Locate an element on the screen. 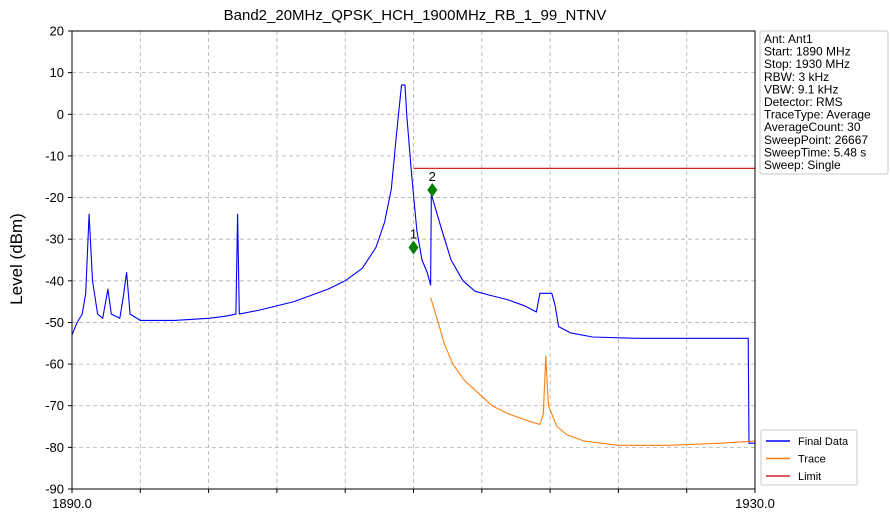 The height and width of the screenshot is (519, 891). y-tick-label: -20 is located at coordinates (54, 197).